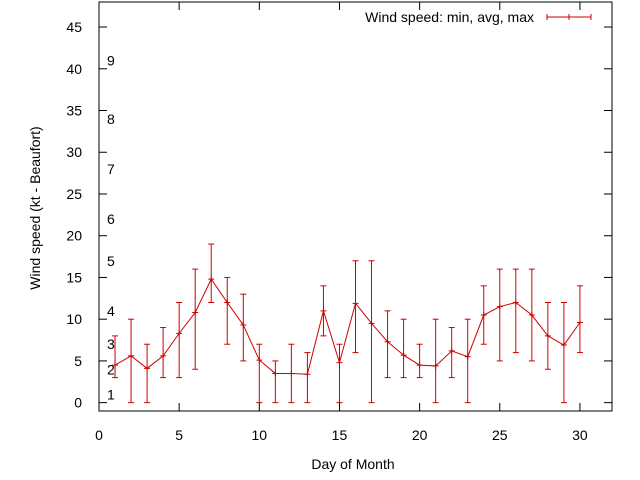 This screenshot has width=640, height=480. What do you see at coordinates (340, 435) in the screenshot?
I see `x-tick-label: 15` at bounding box center [340, 435].